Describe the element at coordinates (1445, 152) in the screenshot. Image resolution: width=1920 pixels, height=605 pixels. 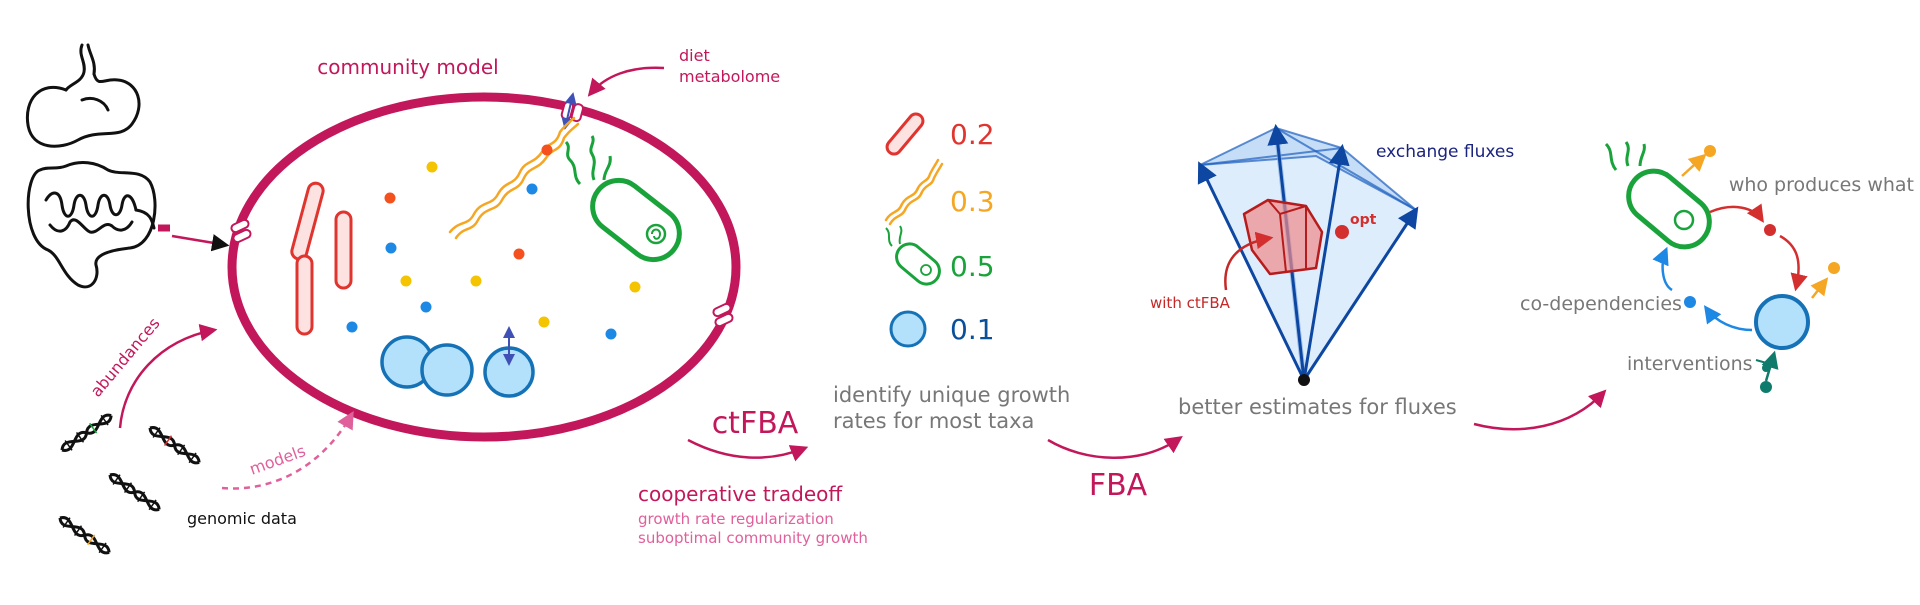
I see `exchange-fluxes-label: exchange fluxes` at that location.